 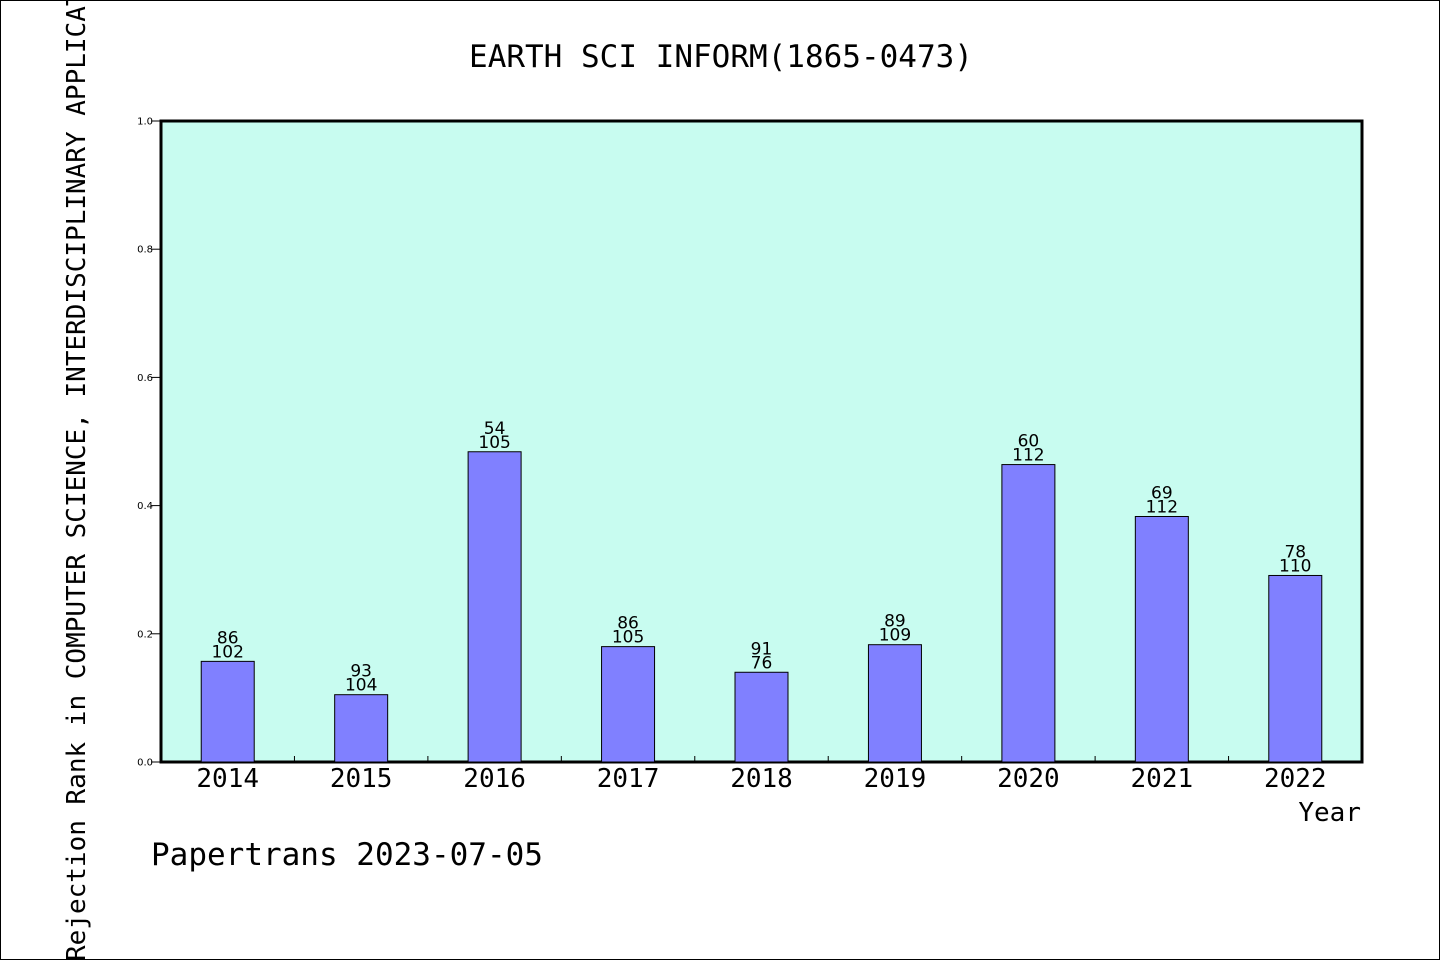 I want to click on bar-label-bottom: 76, so click(x=762, y=663).